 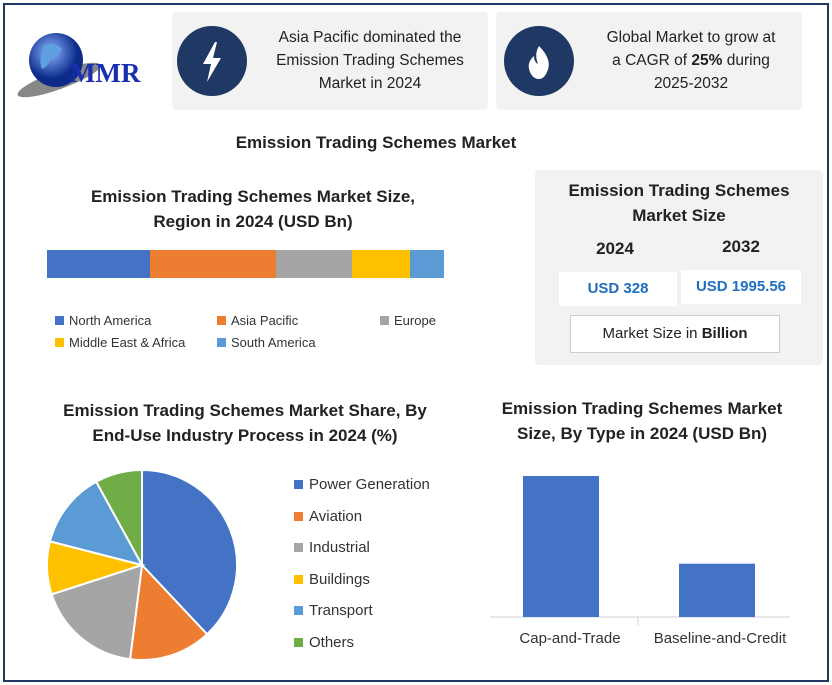 What do you see at coordinates (370, 60) in the screenshot?
I see `card-text-line: Emission Trading Schemes` at bounding box center [370, 60].